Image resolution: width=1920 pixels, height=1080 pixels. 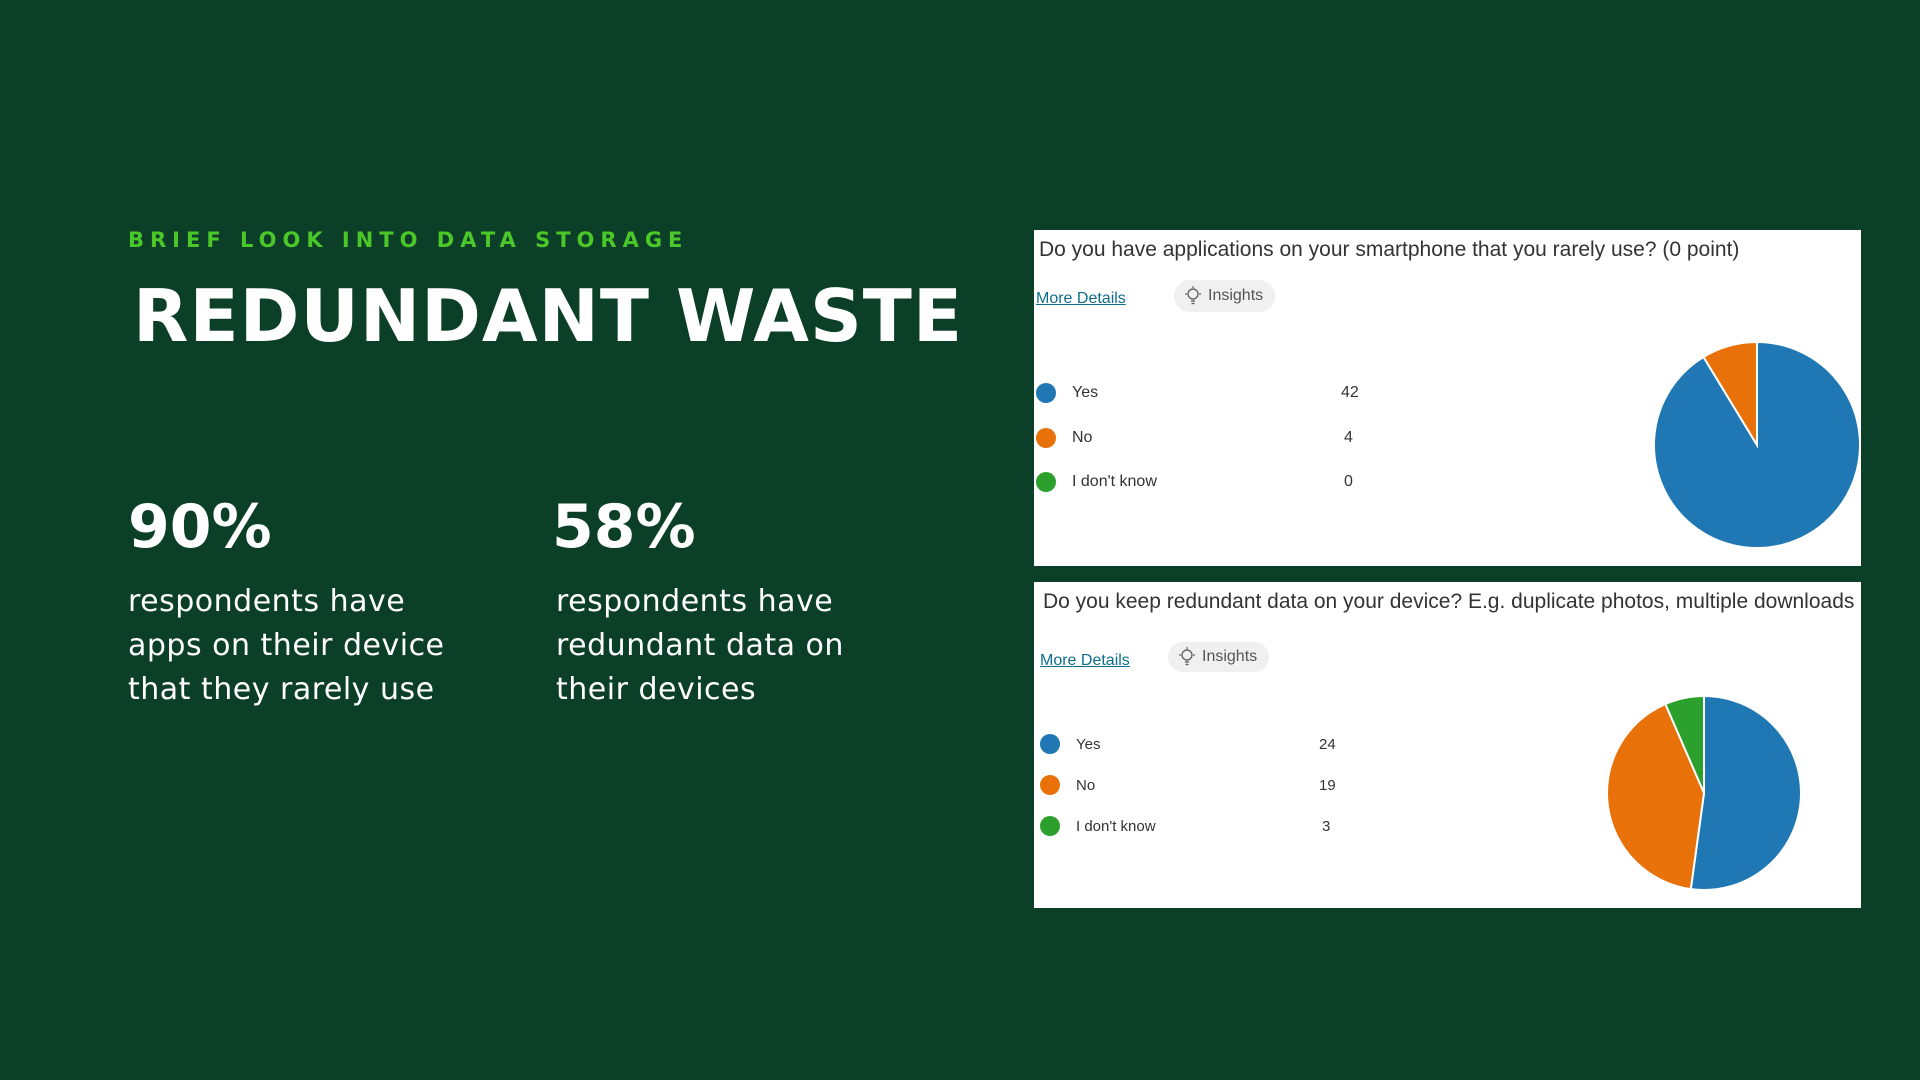 What do you see at coordinates (1327, 744) in the screenshot?
I see `legend-value: 24` at bounding box center [1327, 744].